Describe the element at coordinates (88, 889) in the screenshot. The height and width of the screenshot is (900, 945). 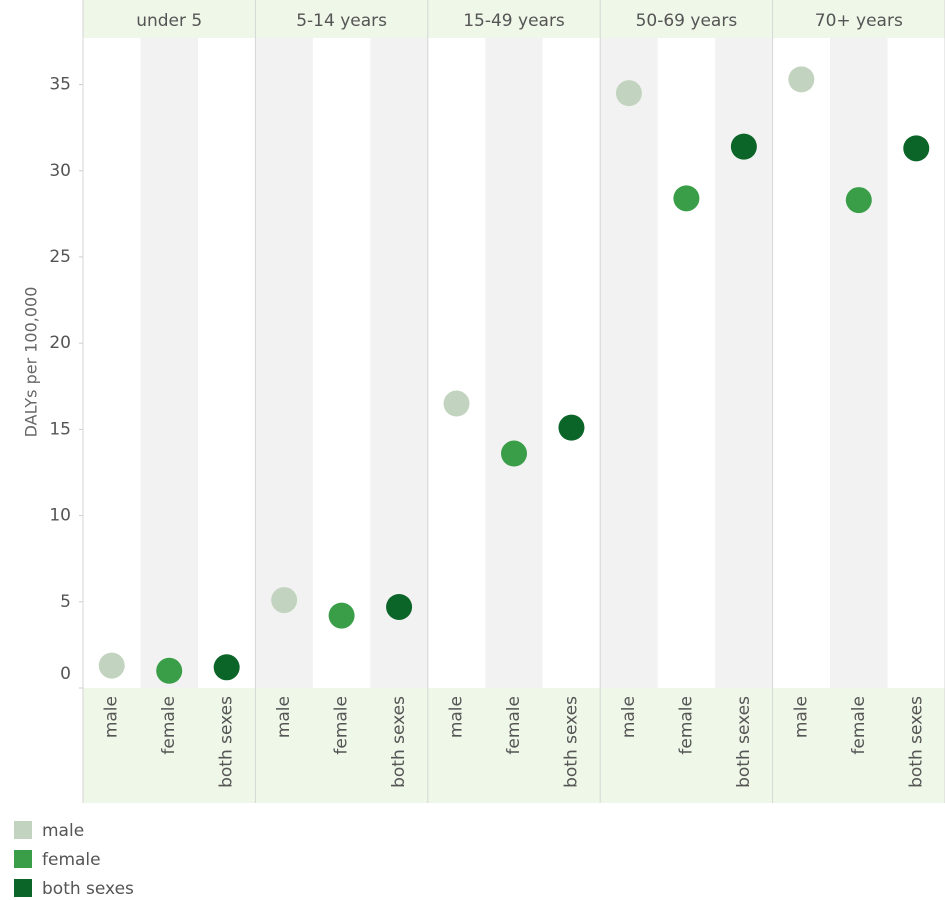
I see `legend-label: both sexes` at that location.